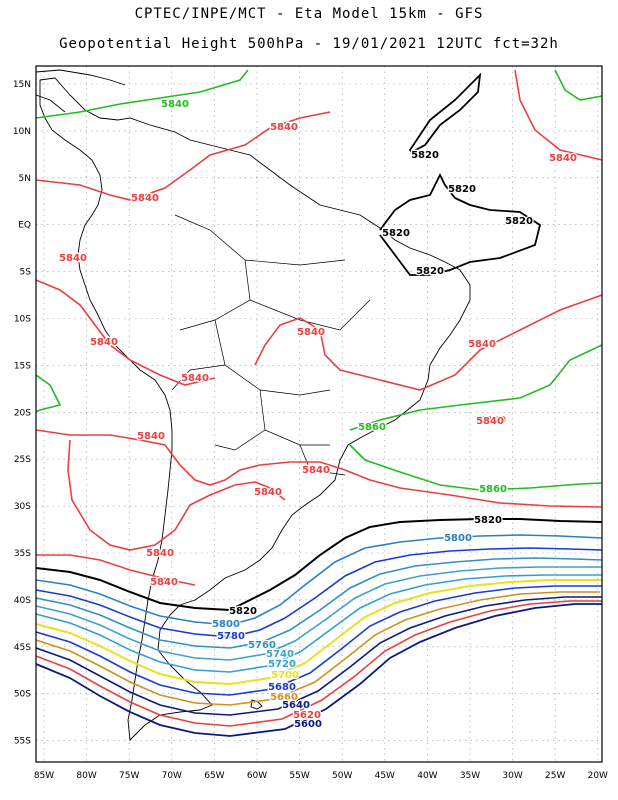 This screenshot has height=800, width=618. What do you see at coordinates (176, 495) in the screenshot?
I see `contour-5840-chile` at bounding box center [176, 495].